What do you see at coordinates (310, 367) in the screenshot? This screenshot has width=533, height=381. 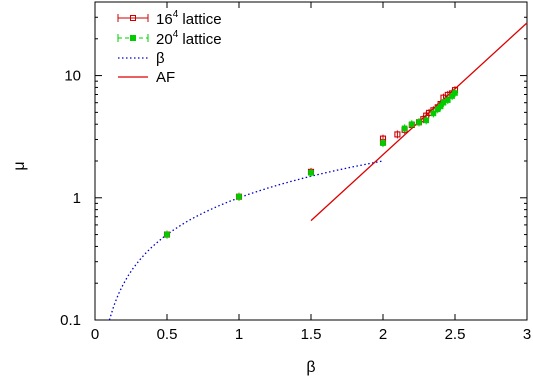 I see `x-axis-label: β` at bounding box center [310, 367].